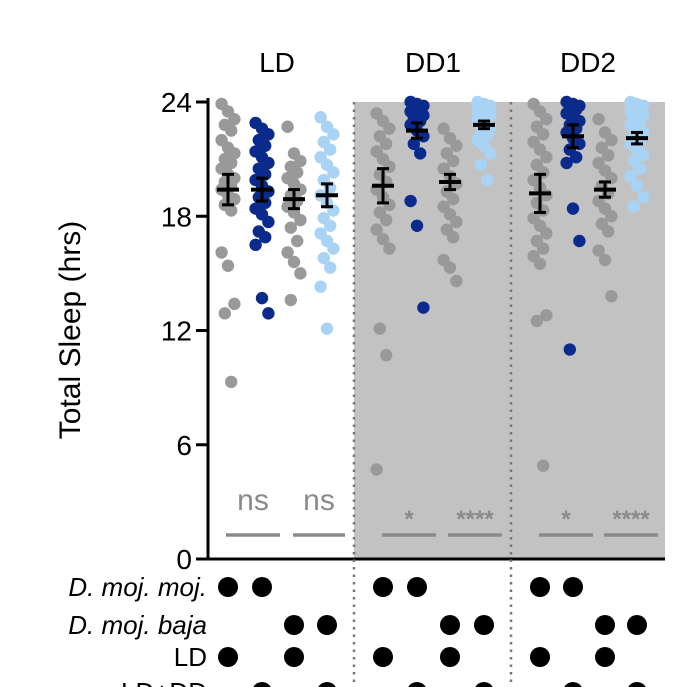 The image size is (680, 687). What do you see at coordinates (137, 587) in the screenshot?
I see `matrix-row-label: D. moj. moj.` at bounding box center [137, 587].